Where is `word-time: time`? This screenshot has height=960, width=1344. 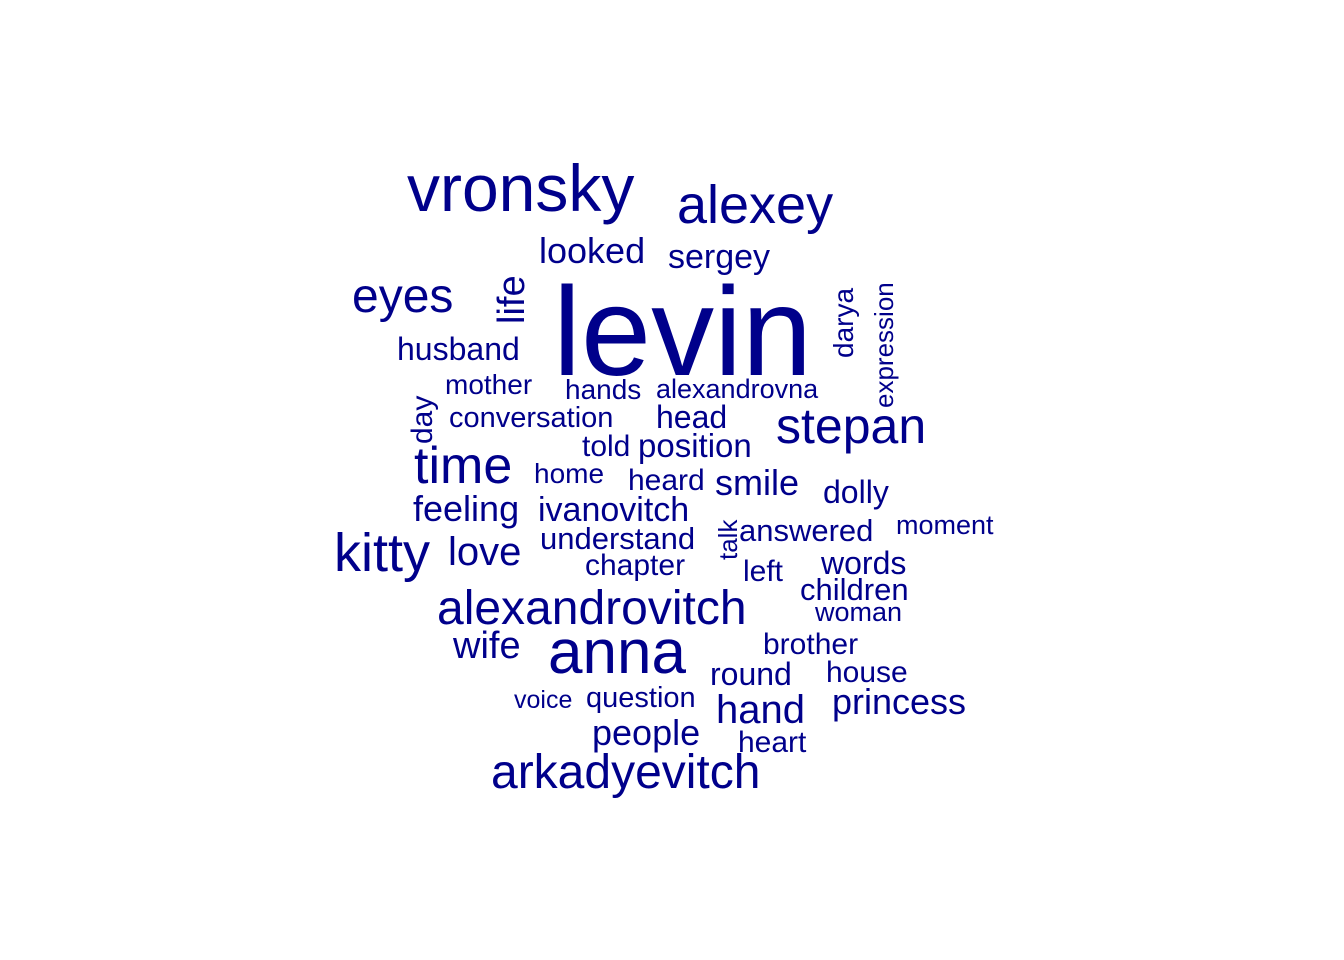 word-time: time is located at coordinates (463, 466).